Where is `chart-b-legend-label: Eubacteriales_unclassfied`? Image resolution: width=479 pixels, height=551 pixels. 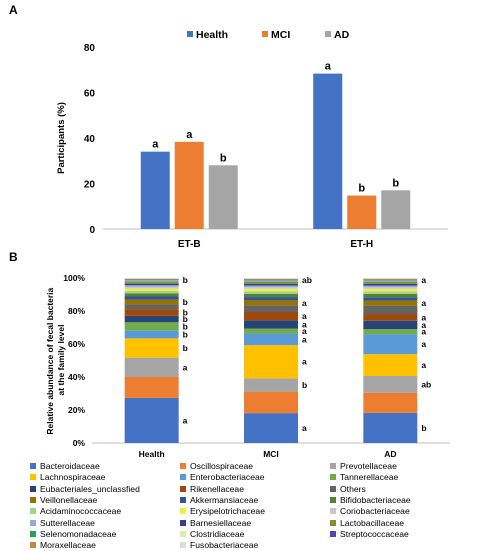
chart-b-legend-label: Eubacteriales_unclassfied is located at coordinates (90, 488).